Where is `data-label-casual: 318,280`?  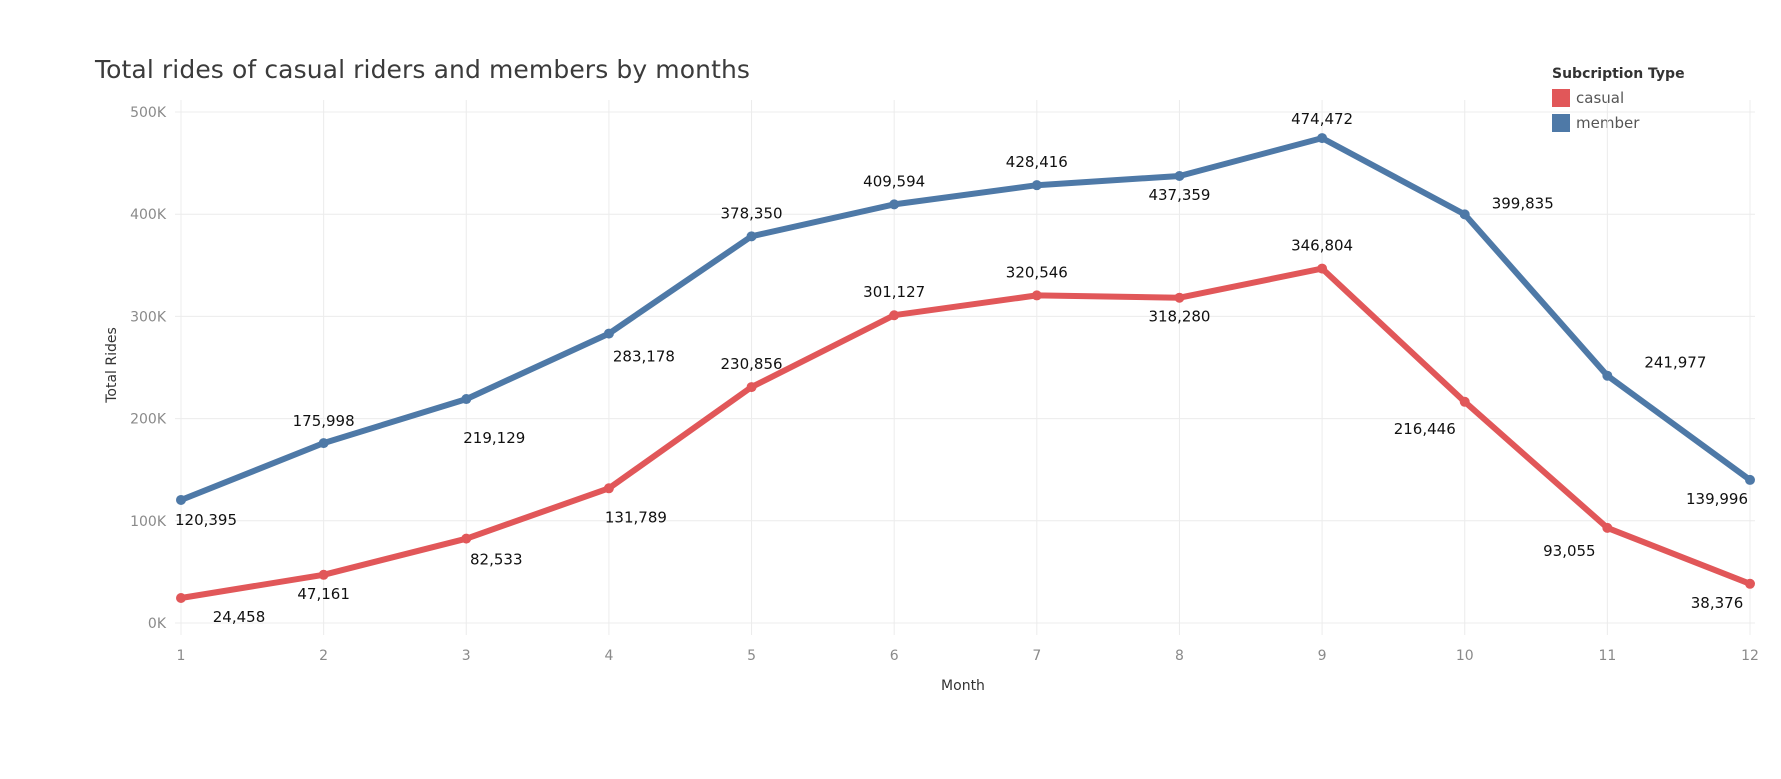
data-label-casual: 318,280 is located at coordinates (1179, 317).